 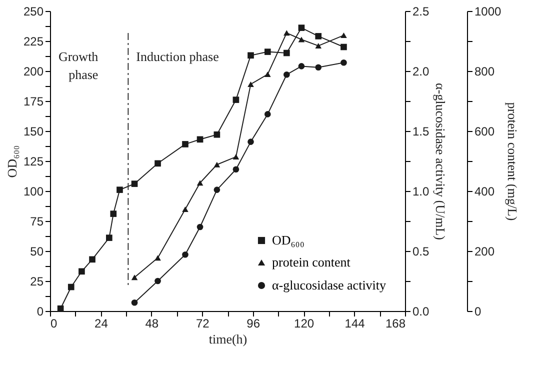 What do you see at coordinates (101, 323) in the screenshot?
I see `x-tick-label: 24` at bounding box center [101, 323].